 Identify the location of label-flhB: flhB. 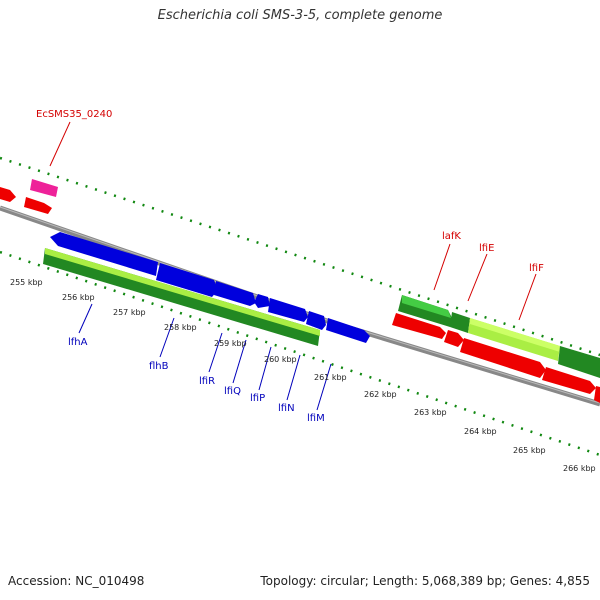
(159, 366).